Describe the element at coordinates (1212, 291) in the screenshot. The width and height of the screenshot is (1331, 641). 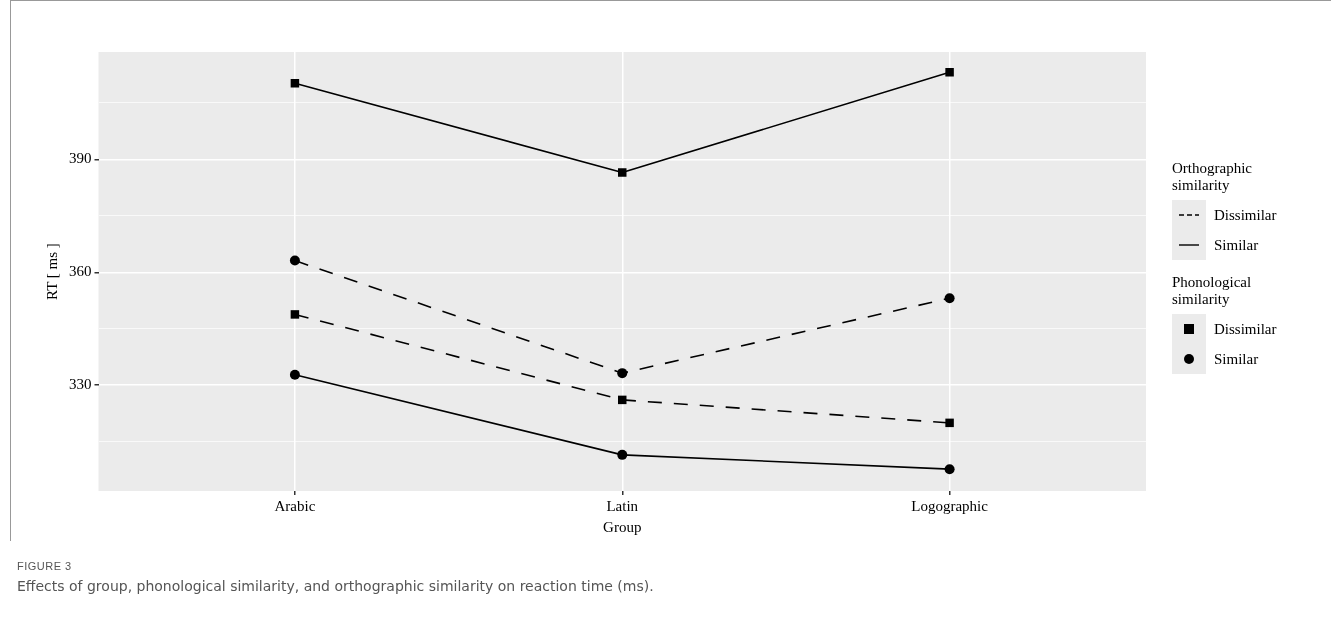
I see `text: Phonological similarity` at that location.